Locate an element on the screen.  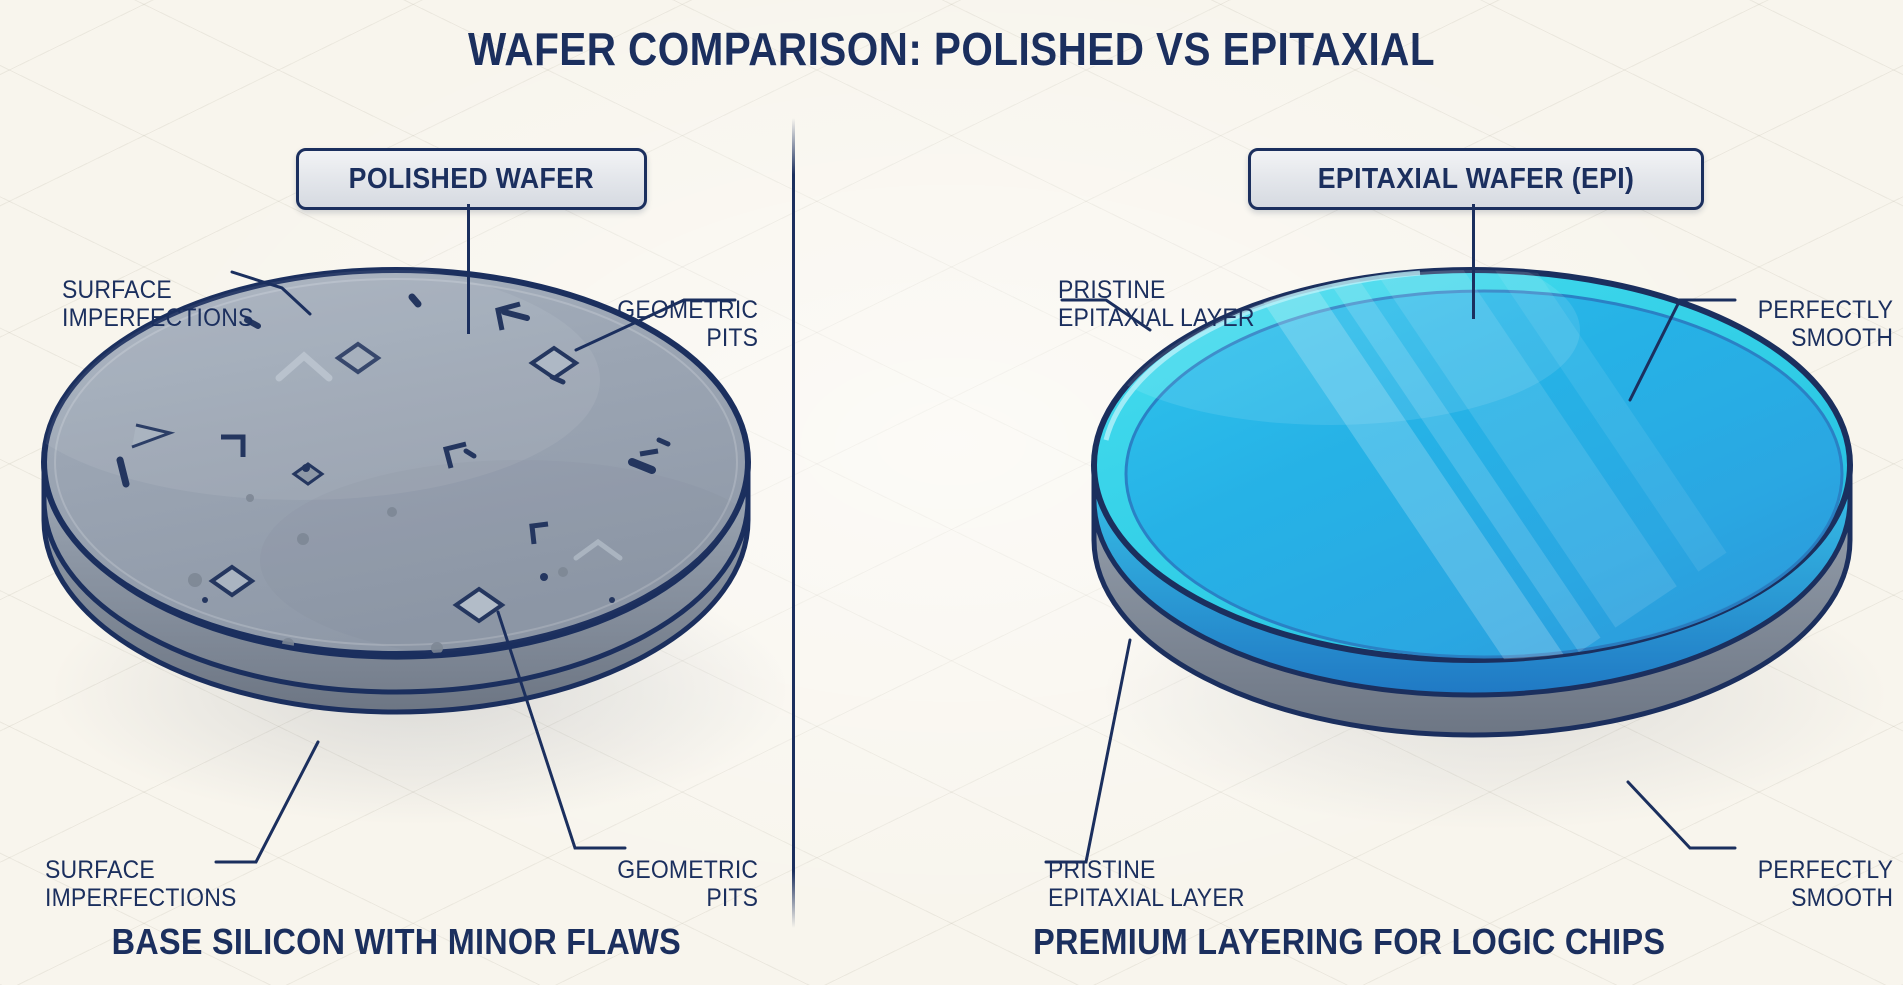
annotation-geometric-pits-bottom: GEOMETRIC PITS is located at coordinates (687, 884).